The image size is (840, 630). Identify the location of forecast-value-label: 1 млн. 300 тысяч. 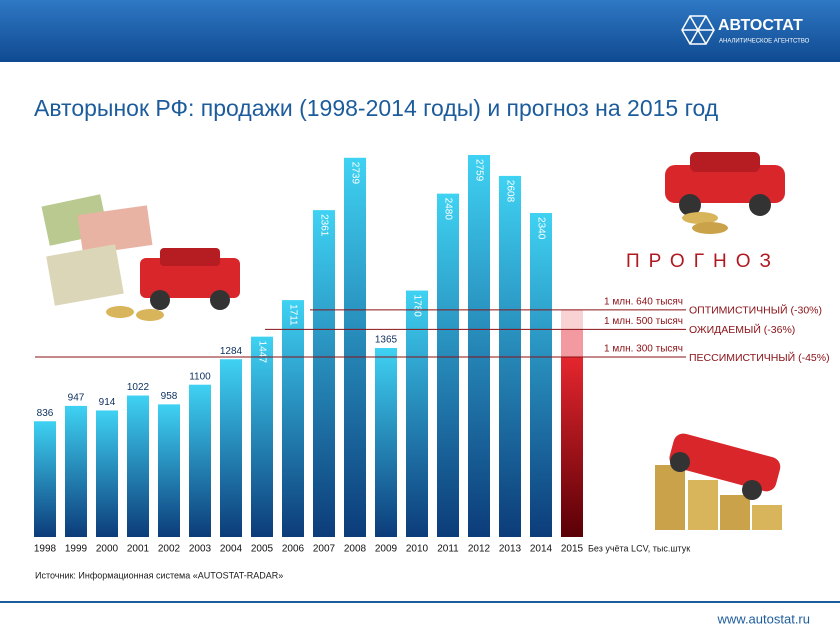
(643, 349).